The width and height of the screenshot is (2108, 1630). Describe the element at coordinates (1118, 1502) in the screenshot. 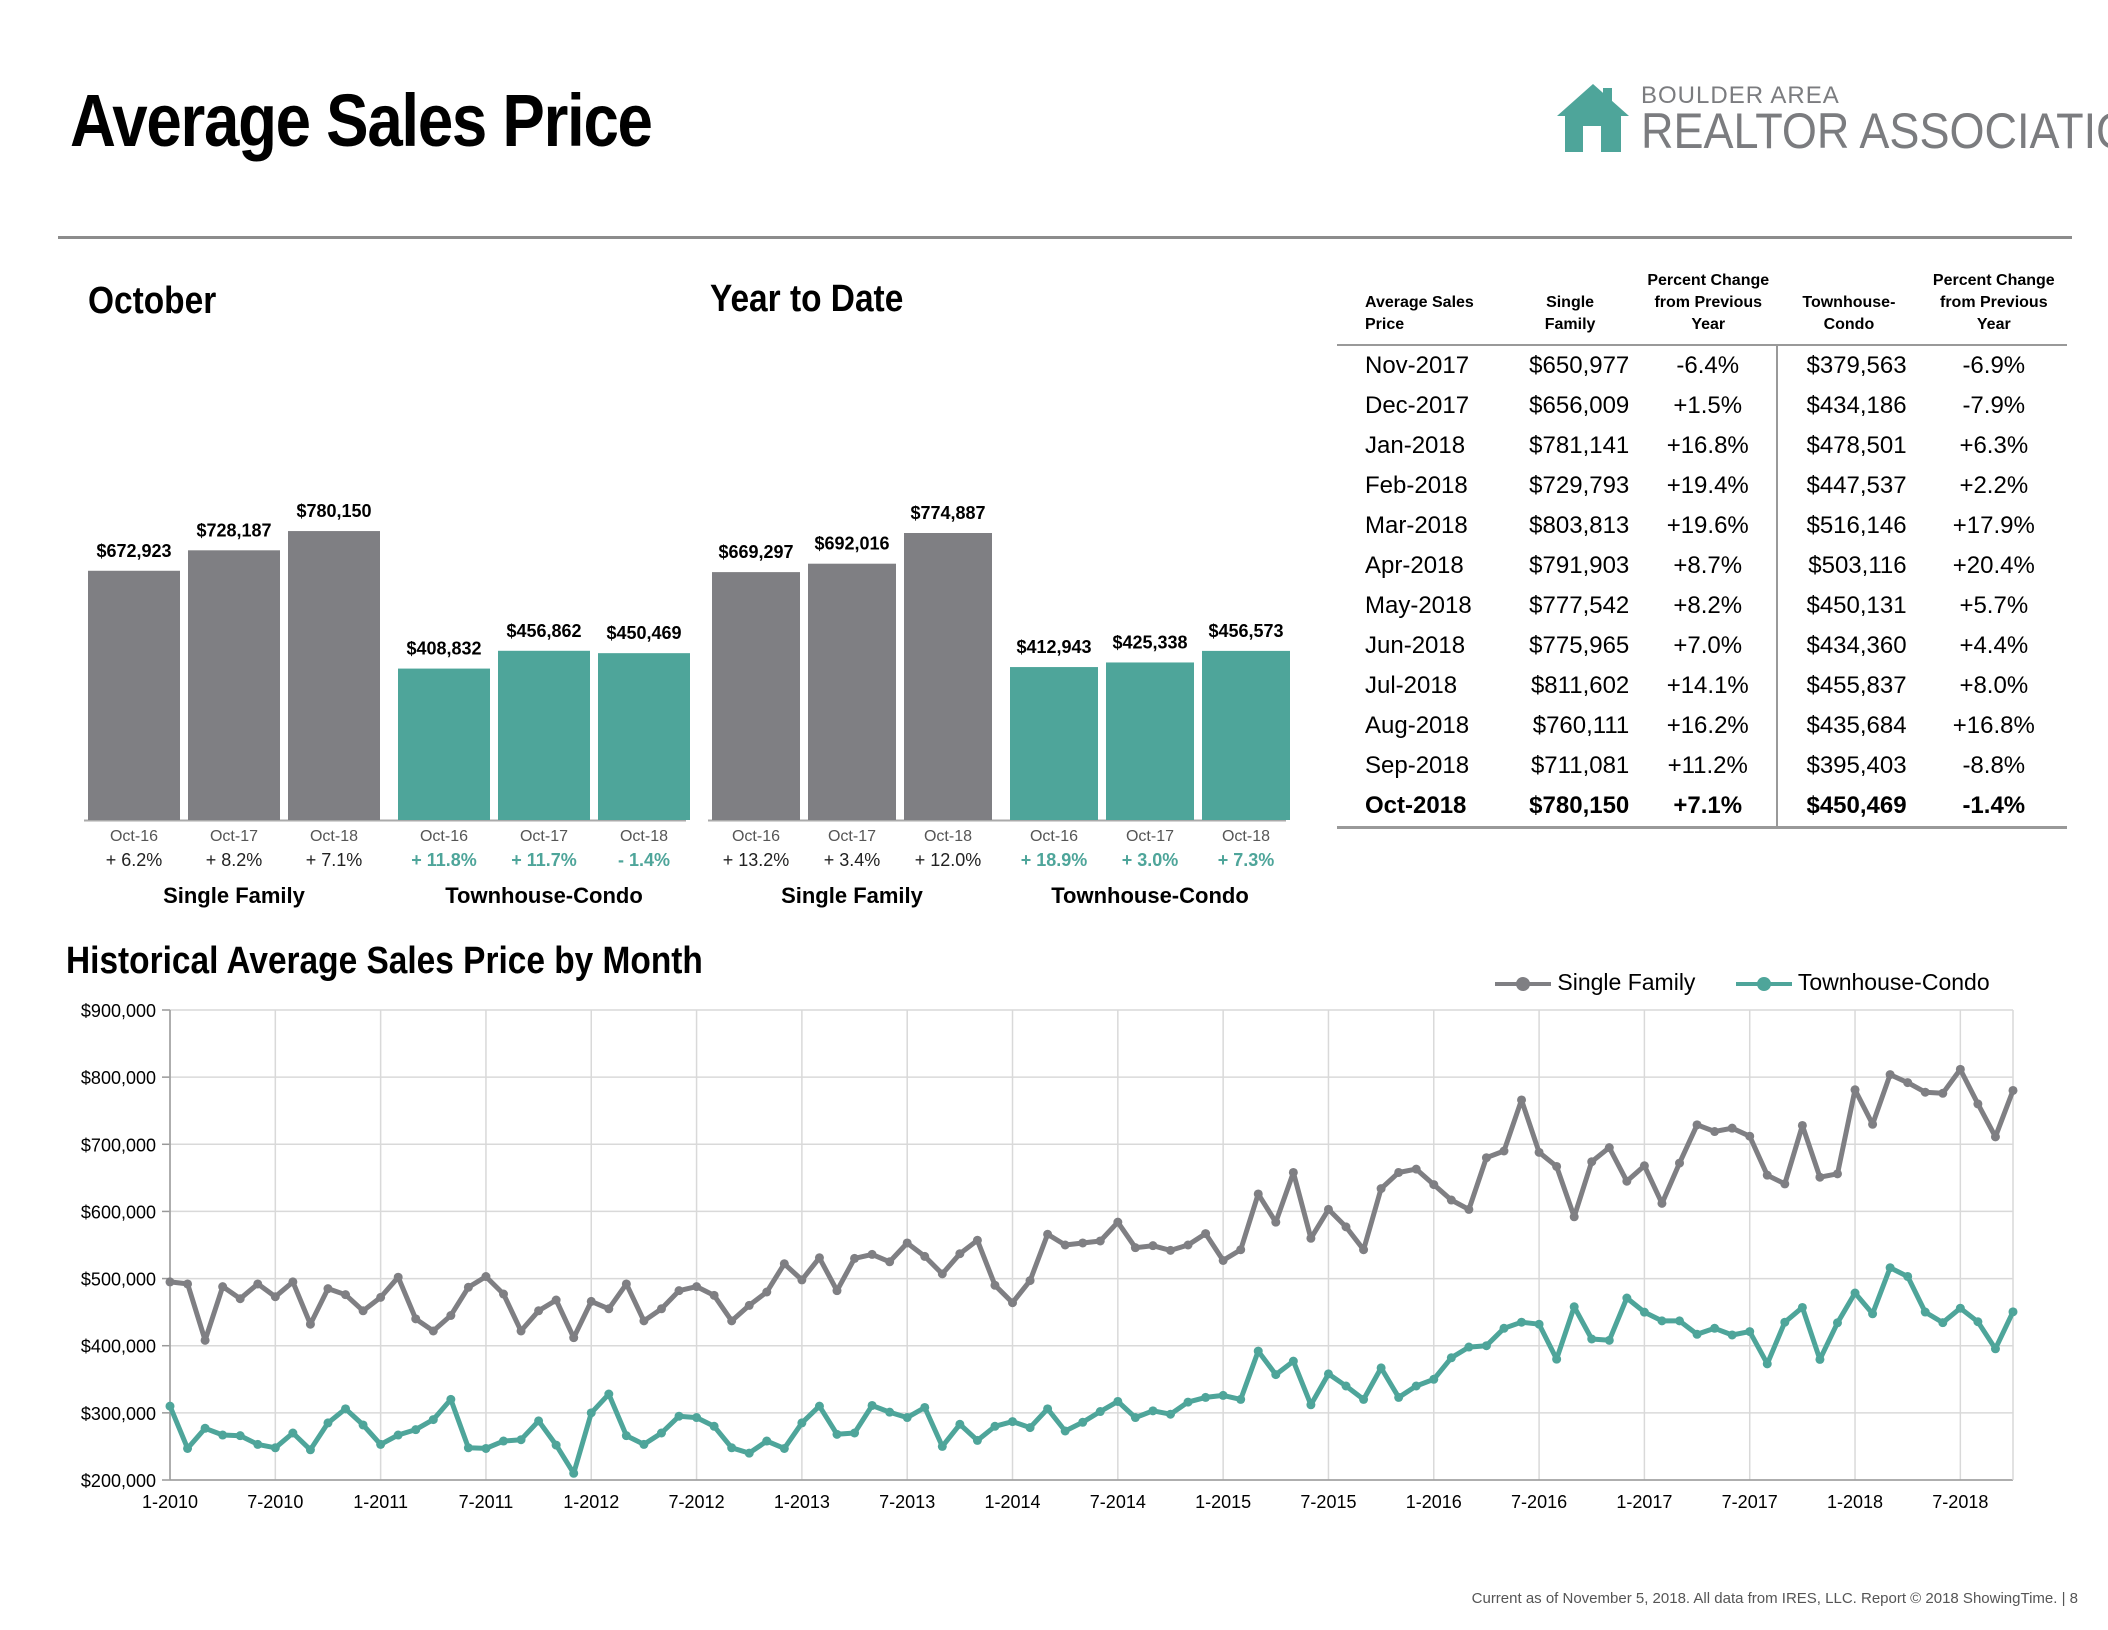

I see `x-tick-label: 7-2014` at that location.